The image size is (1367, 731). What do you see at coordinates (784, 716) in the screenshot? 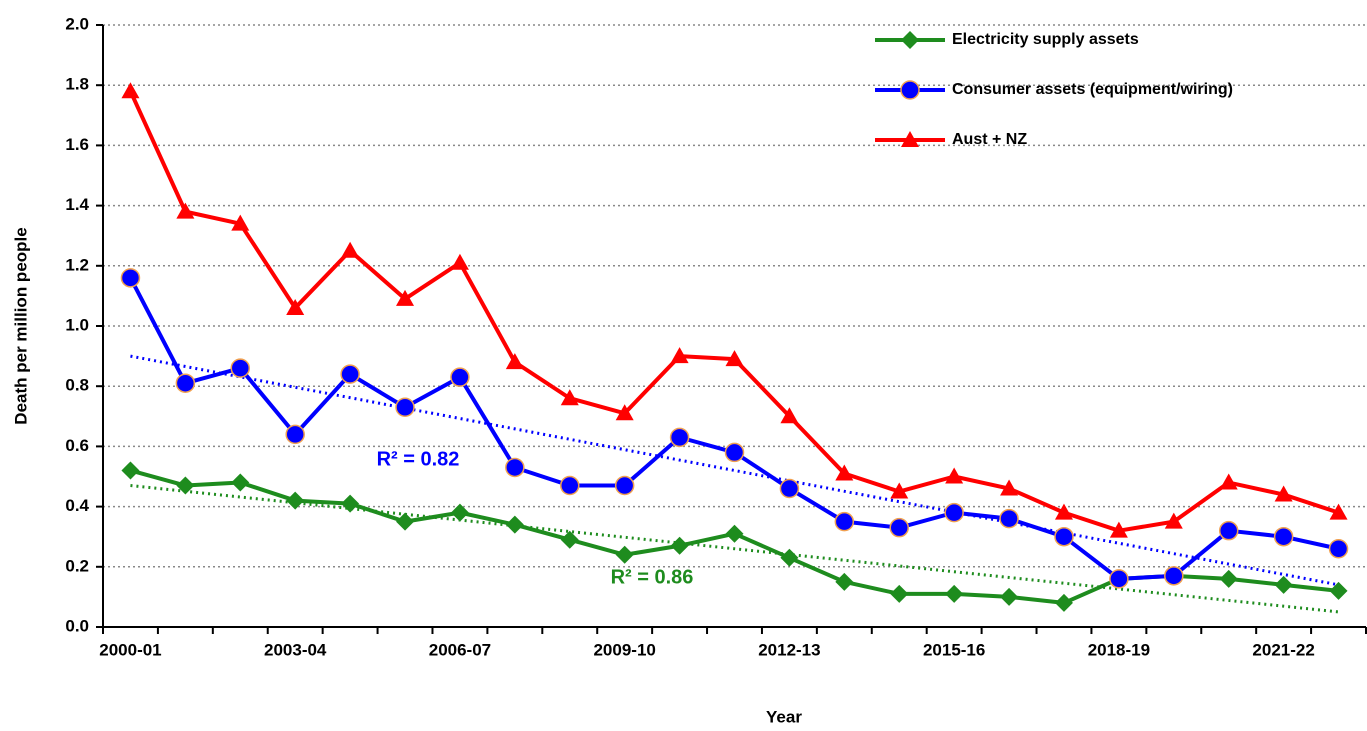
I see `x-axis-title: Year` at bounding box center [784, 716].